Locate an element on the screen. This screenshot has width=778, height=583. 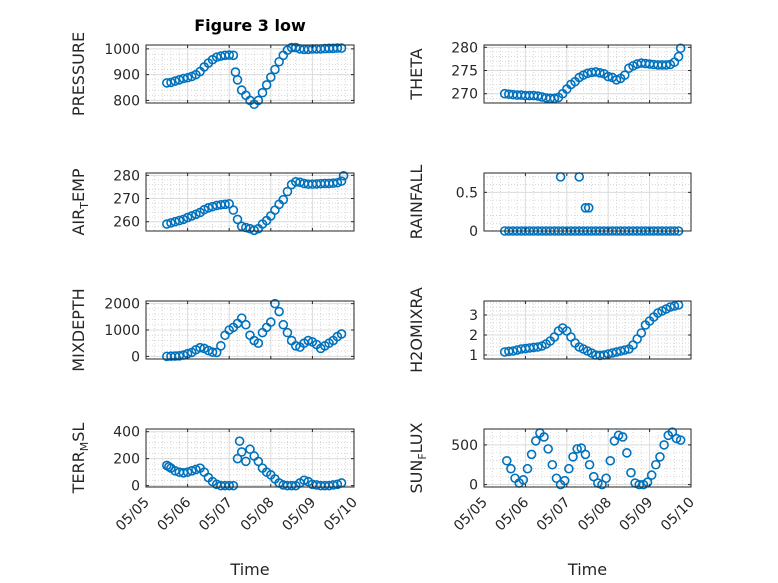
x-tick-label: 05/06 is located at coordinates (512, 514).